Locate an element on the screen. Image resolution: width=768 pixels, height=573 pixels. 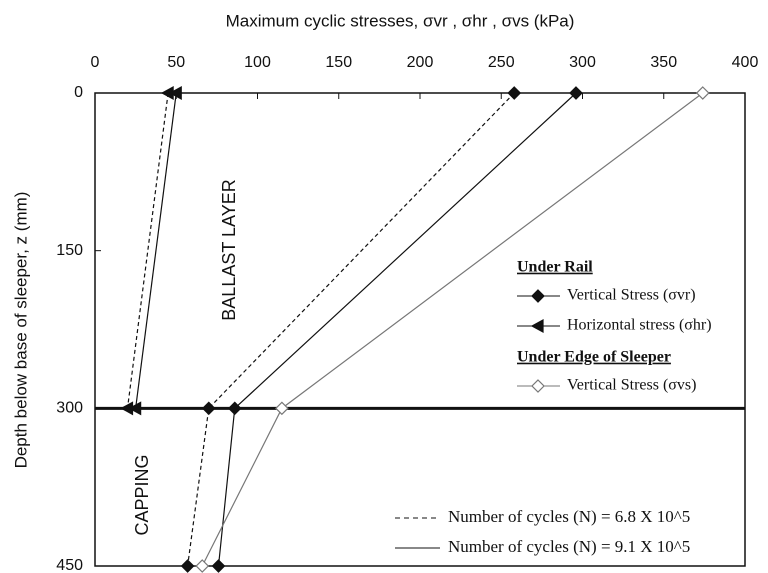
x-tick-label: 200 is located at coordinates (420, 62).